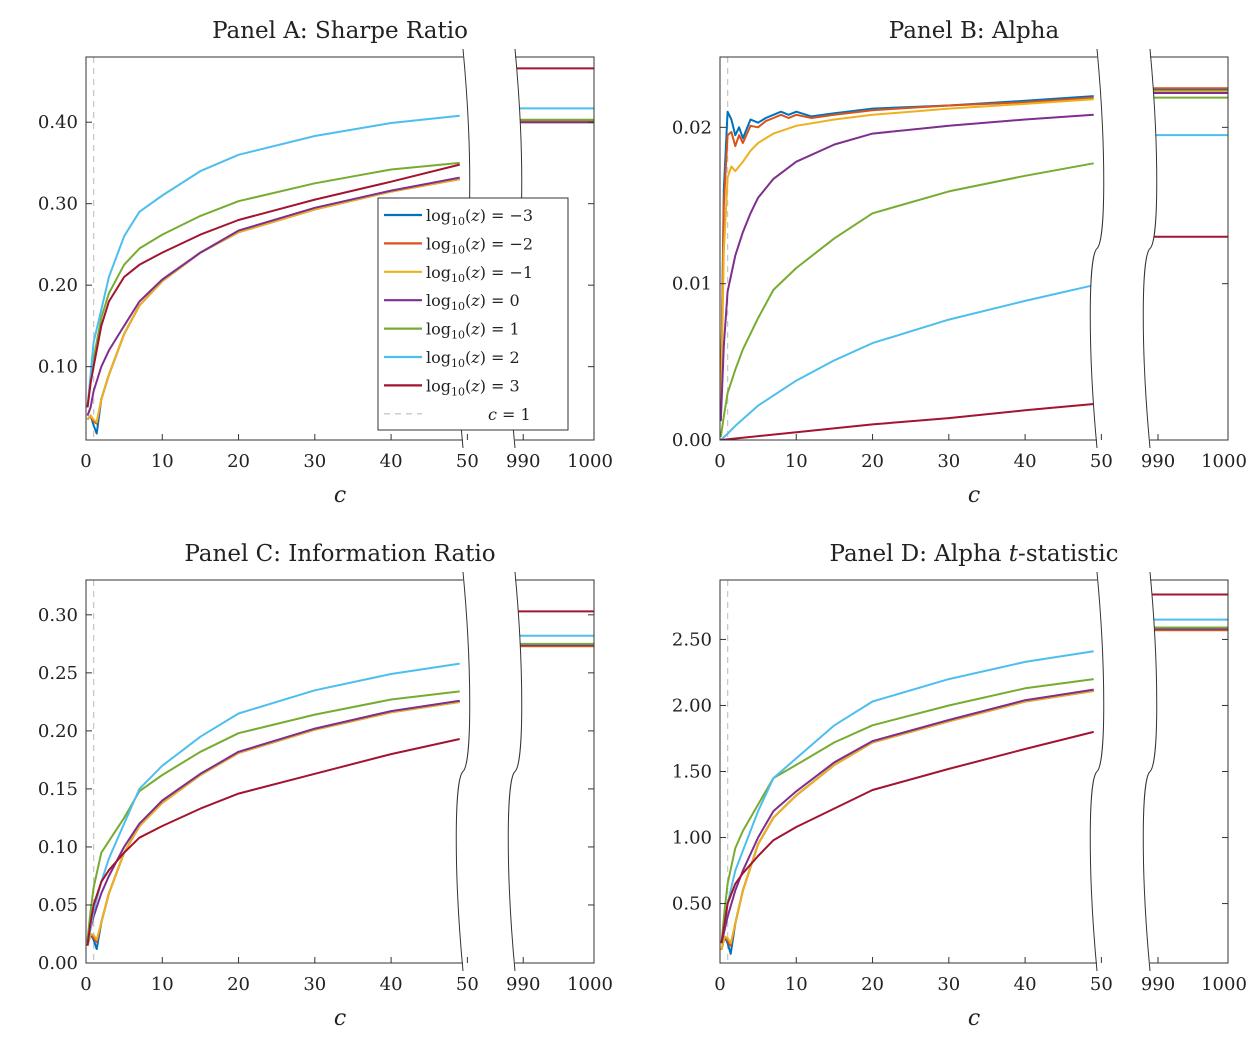  What do you see at coordinates (58, 673) in the screenshot?
I see `y-tick-label: 0.25` at bounding box center [58, 673].